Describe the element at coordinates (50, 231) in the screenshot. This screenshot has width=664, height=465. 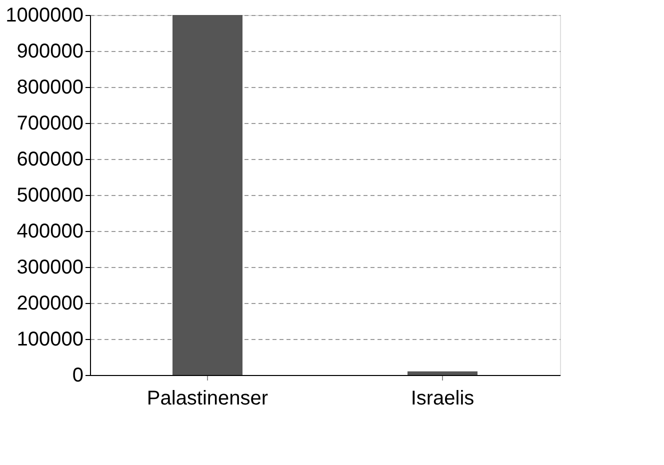
I see `y-tick-label: 400000` at that location.